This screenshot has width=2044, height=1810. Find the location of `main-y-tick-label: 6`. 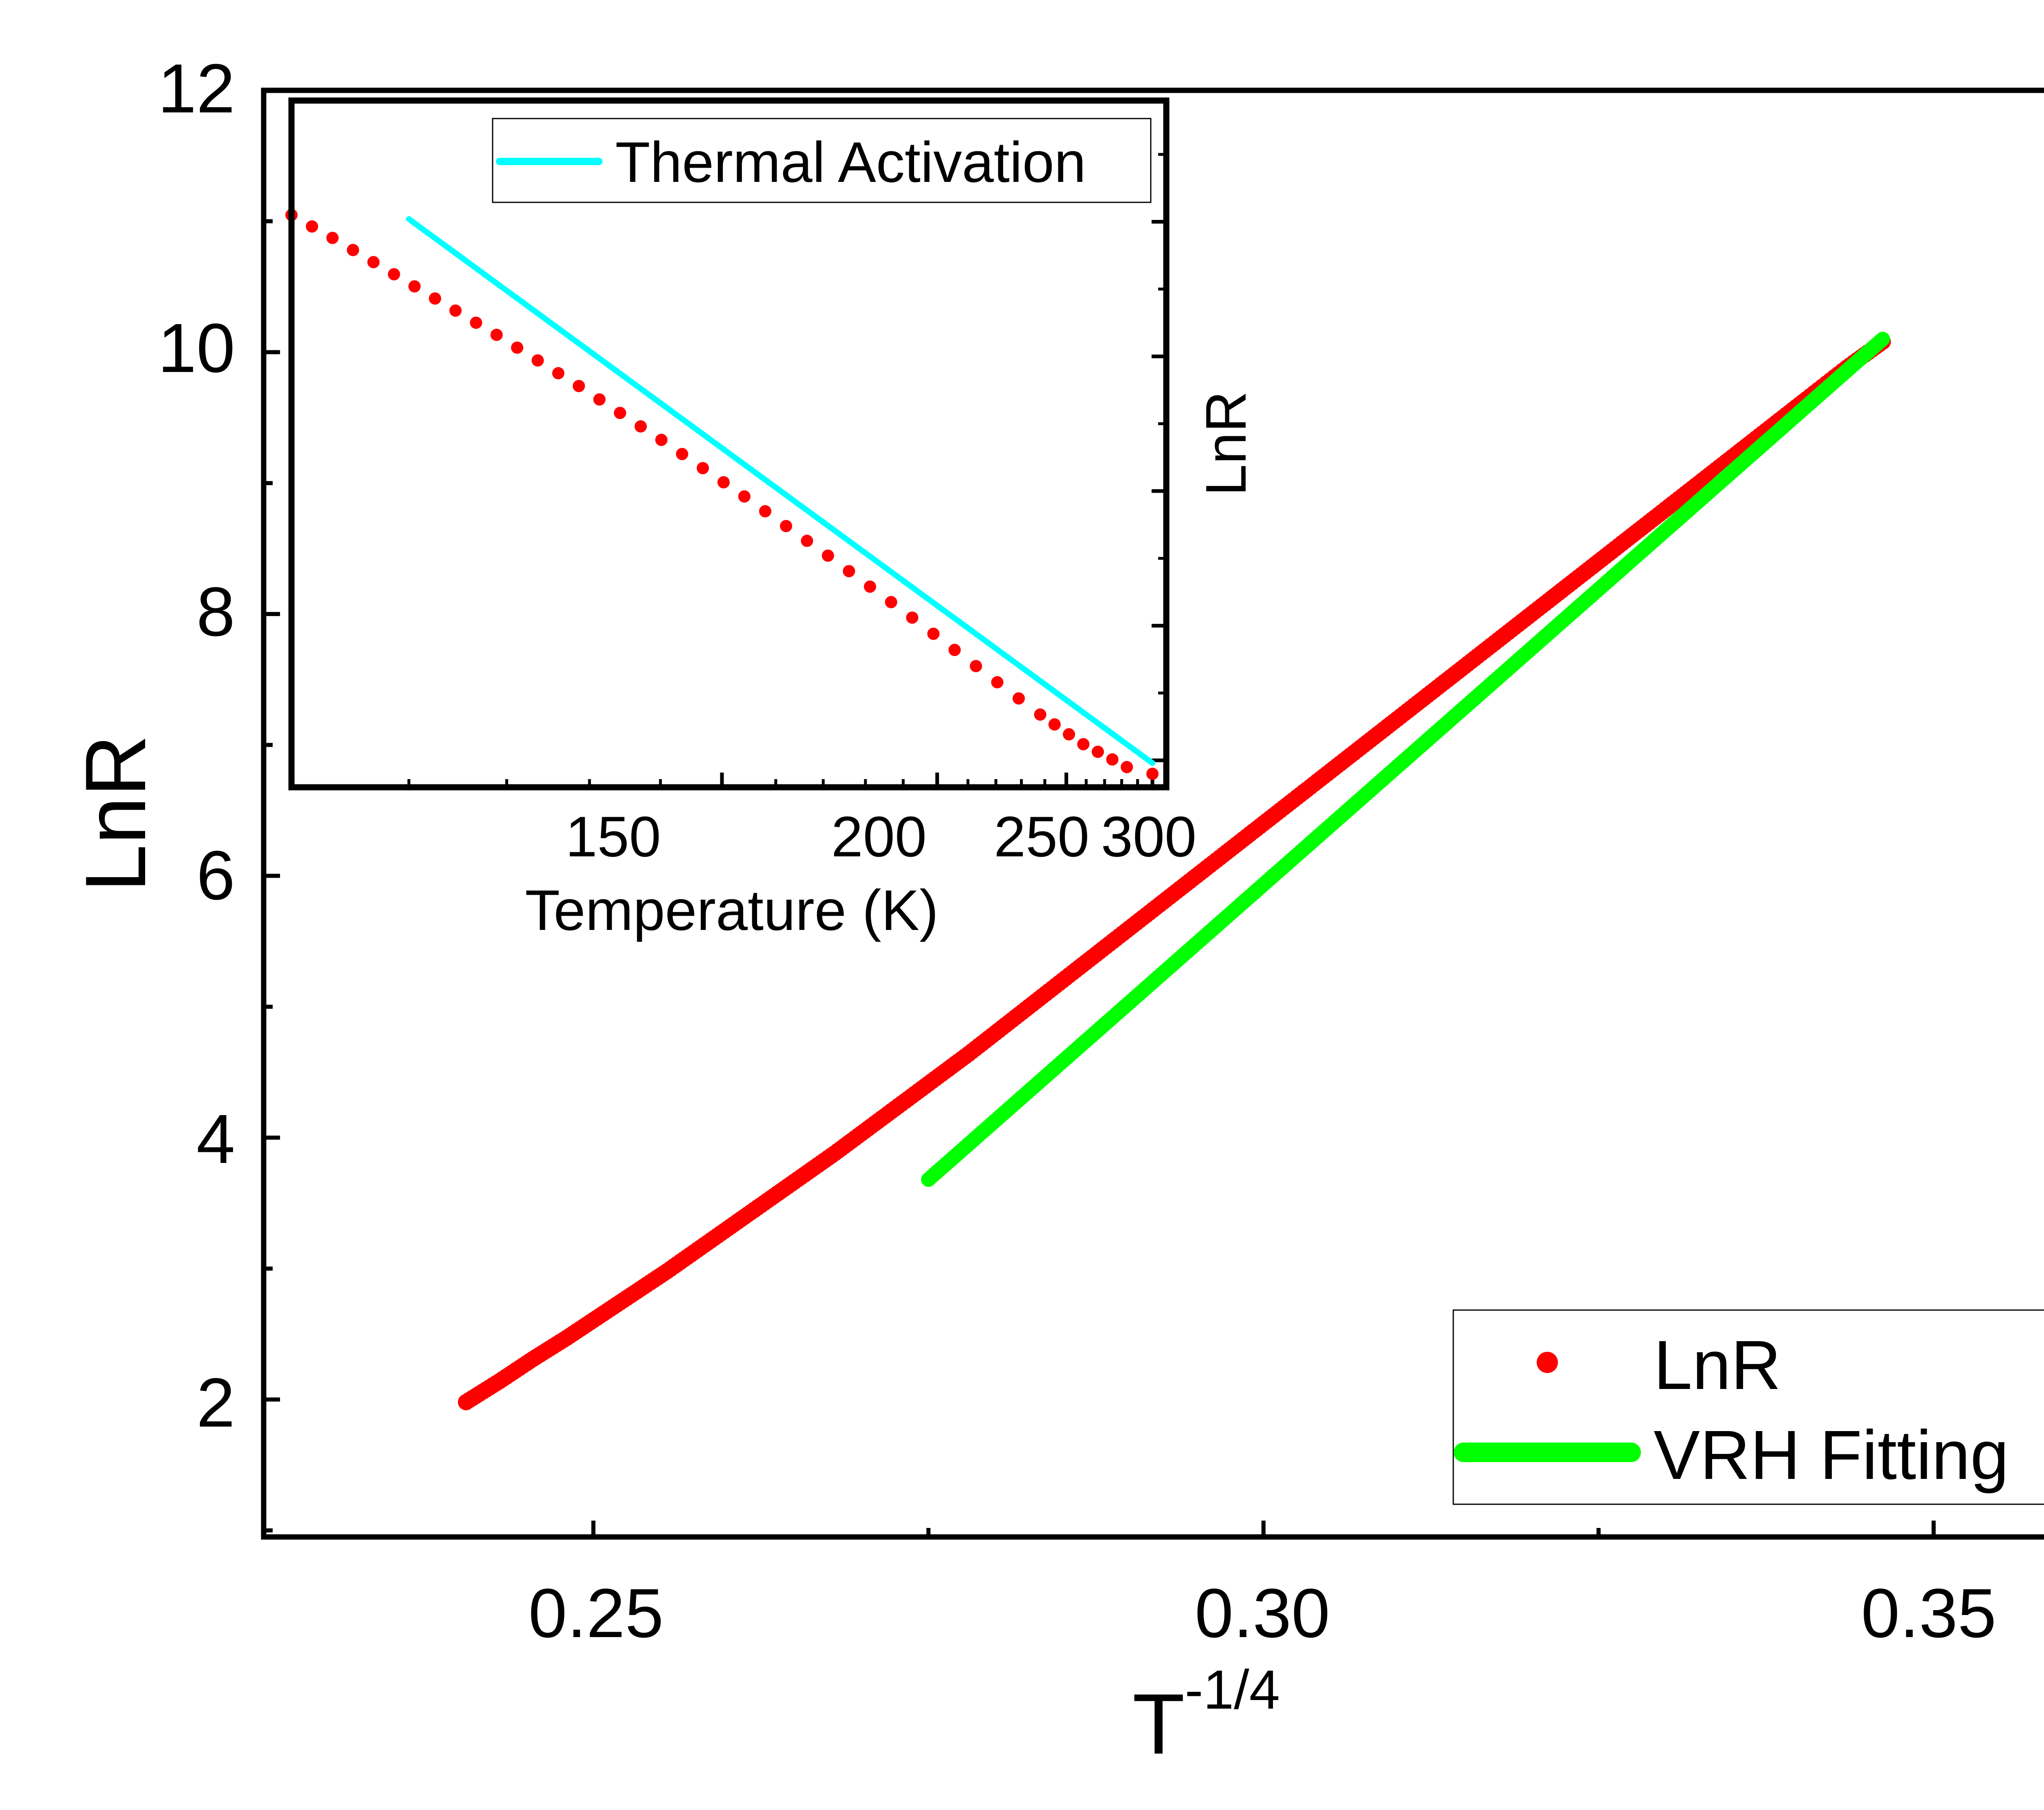

main-y-tick-label: 6 is located at coordinates (216, 875).